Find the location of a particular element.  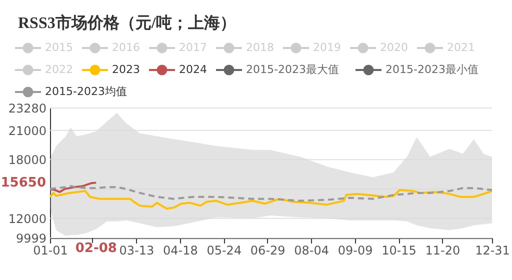

legend-label: 2015-2023最大值 is located at coordinates (292, 69).